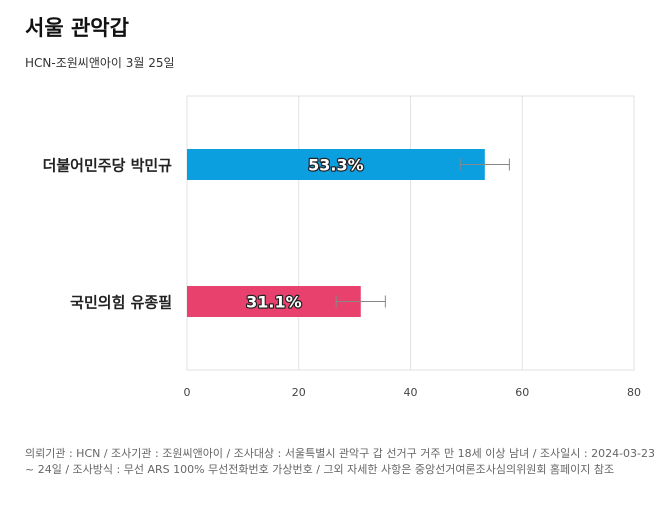  I want to click on x-tick-label: 0, so click(187, 392).